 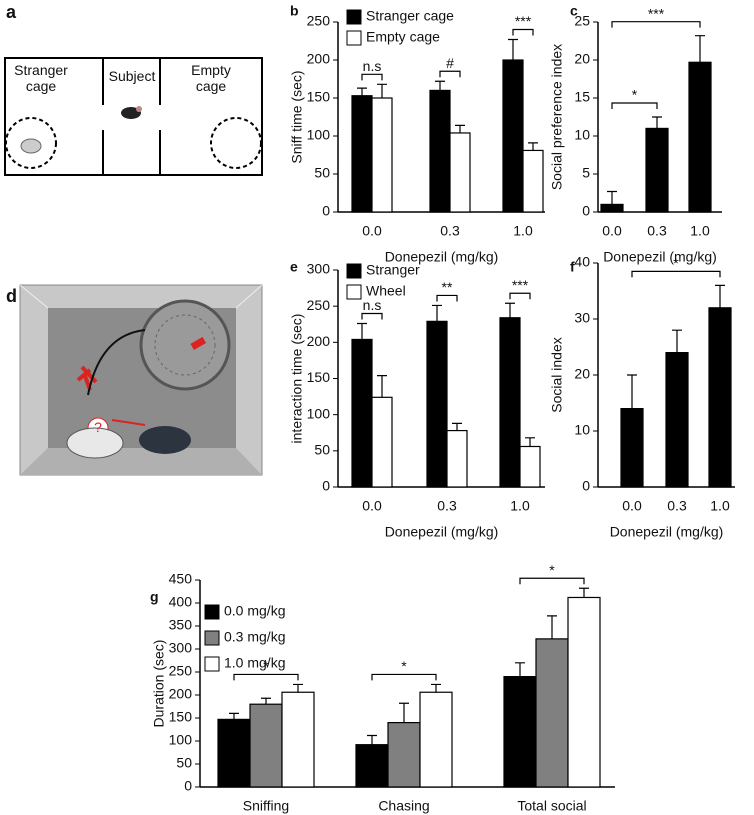 What do you see at coordinates (11, 296) in the screenshot?
I see `panel-letter: d` at bounding box center [11, 296].